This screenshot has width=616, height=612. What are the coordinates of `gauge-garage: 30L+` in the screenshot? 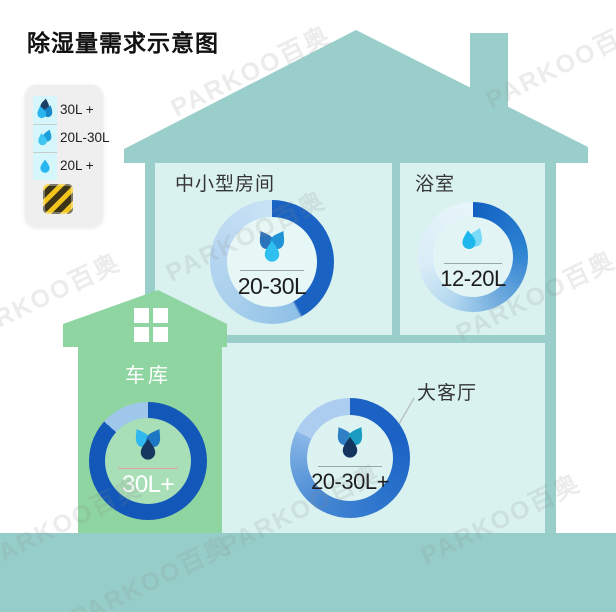 It's located at (148, 461).